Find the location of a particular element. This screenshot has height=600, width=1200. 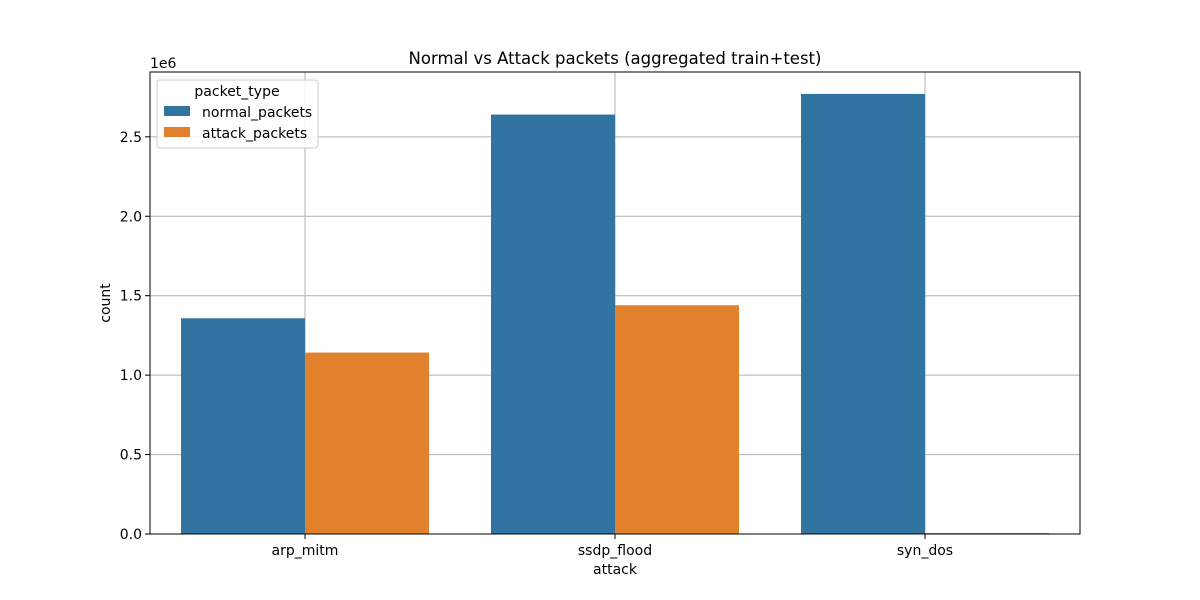

y-tick-label: 0.5 is located at coordinates (131, 456).